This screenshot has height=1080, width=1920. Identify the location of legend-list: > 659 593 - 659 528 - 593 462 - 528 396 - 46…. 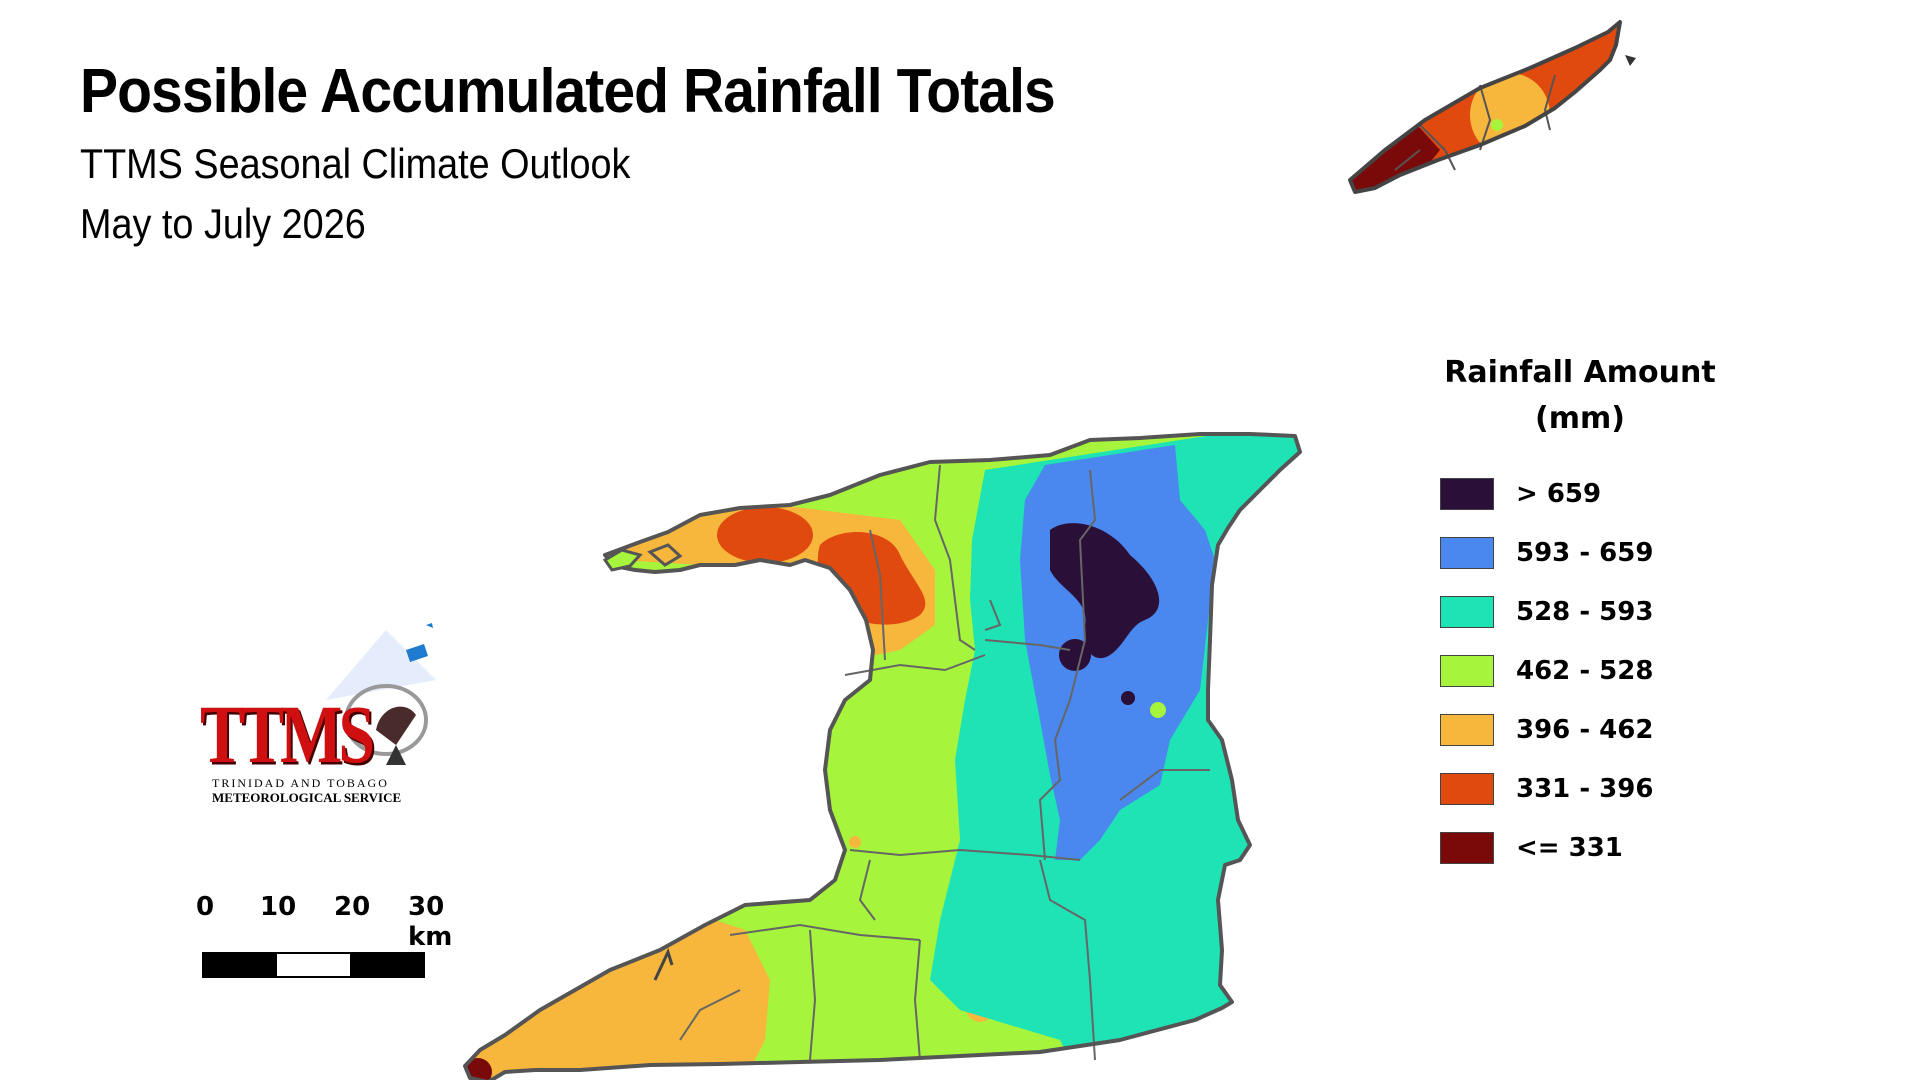
(1580, 670).